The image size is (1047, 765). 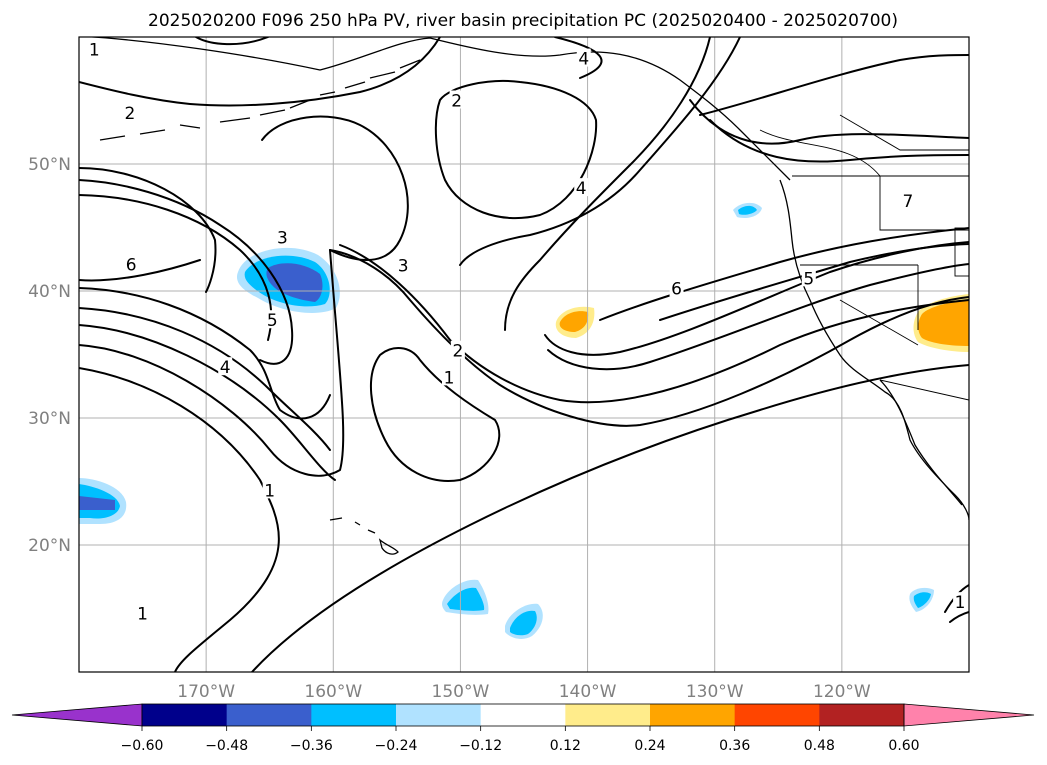 I want to click on pv-contour-4-north, so click(x=578, y=58).